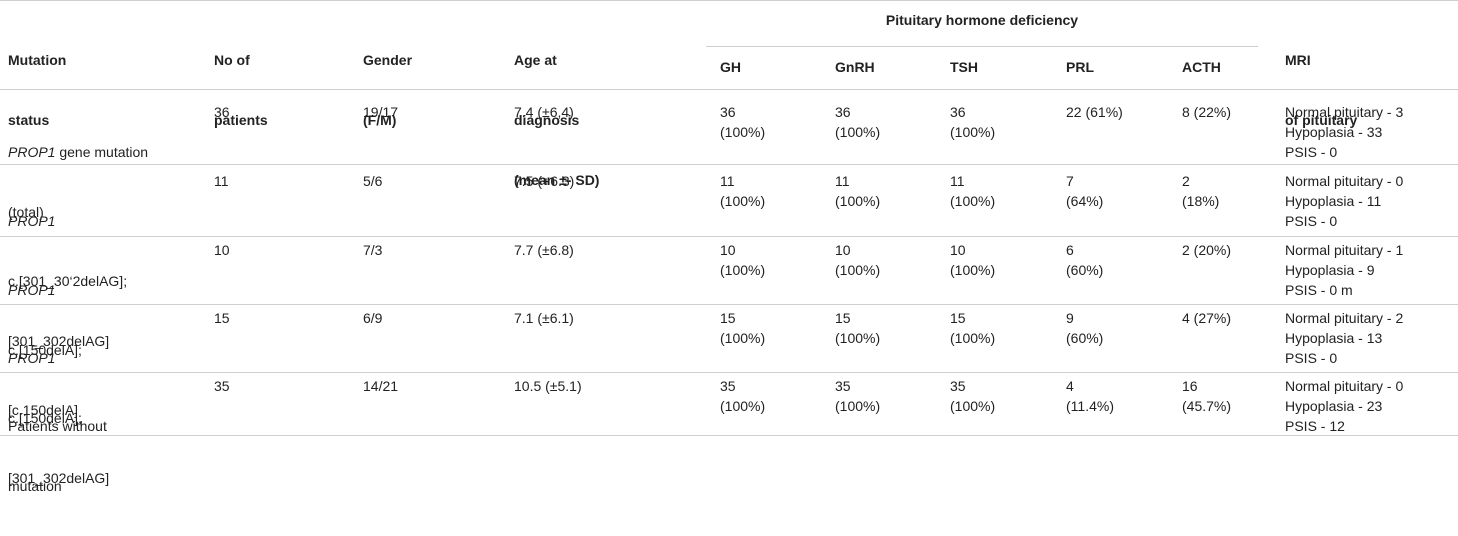  What do you see at coordinates (742, 260) in the screenshot?
I see `cell-gh: 10 (100%)` at bounding box center [742, 260].